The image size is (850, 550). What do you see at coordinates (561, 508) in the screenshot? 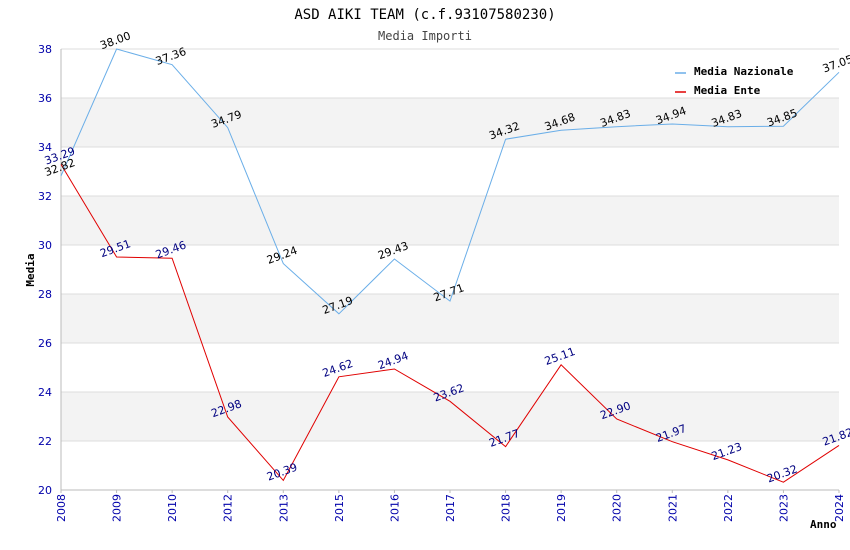
I see `x-tick-label: 2019` at bounding box center [561, 508].